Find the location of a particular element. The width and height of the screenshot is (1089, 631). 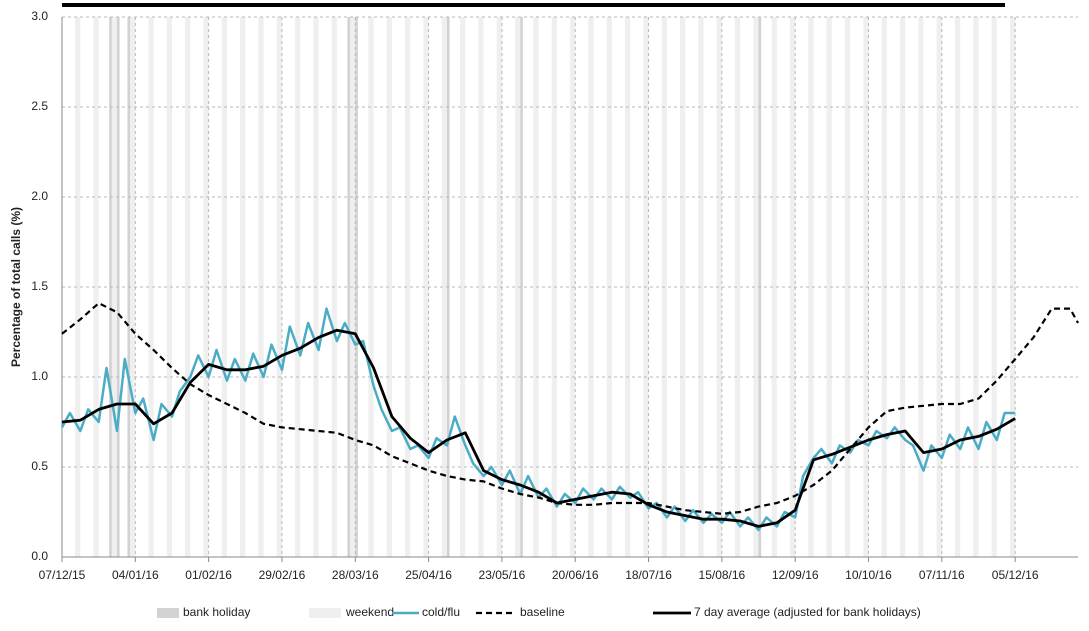

y-tick-label: 2.5 is located at coordinates (39, 106).